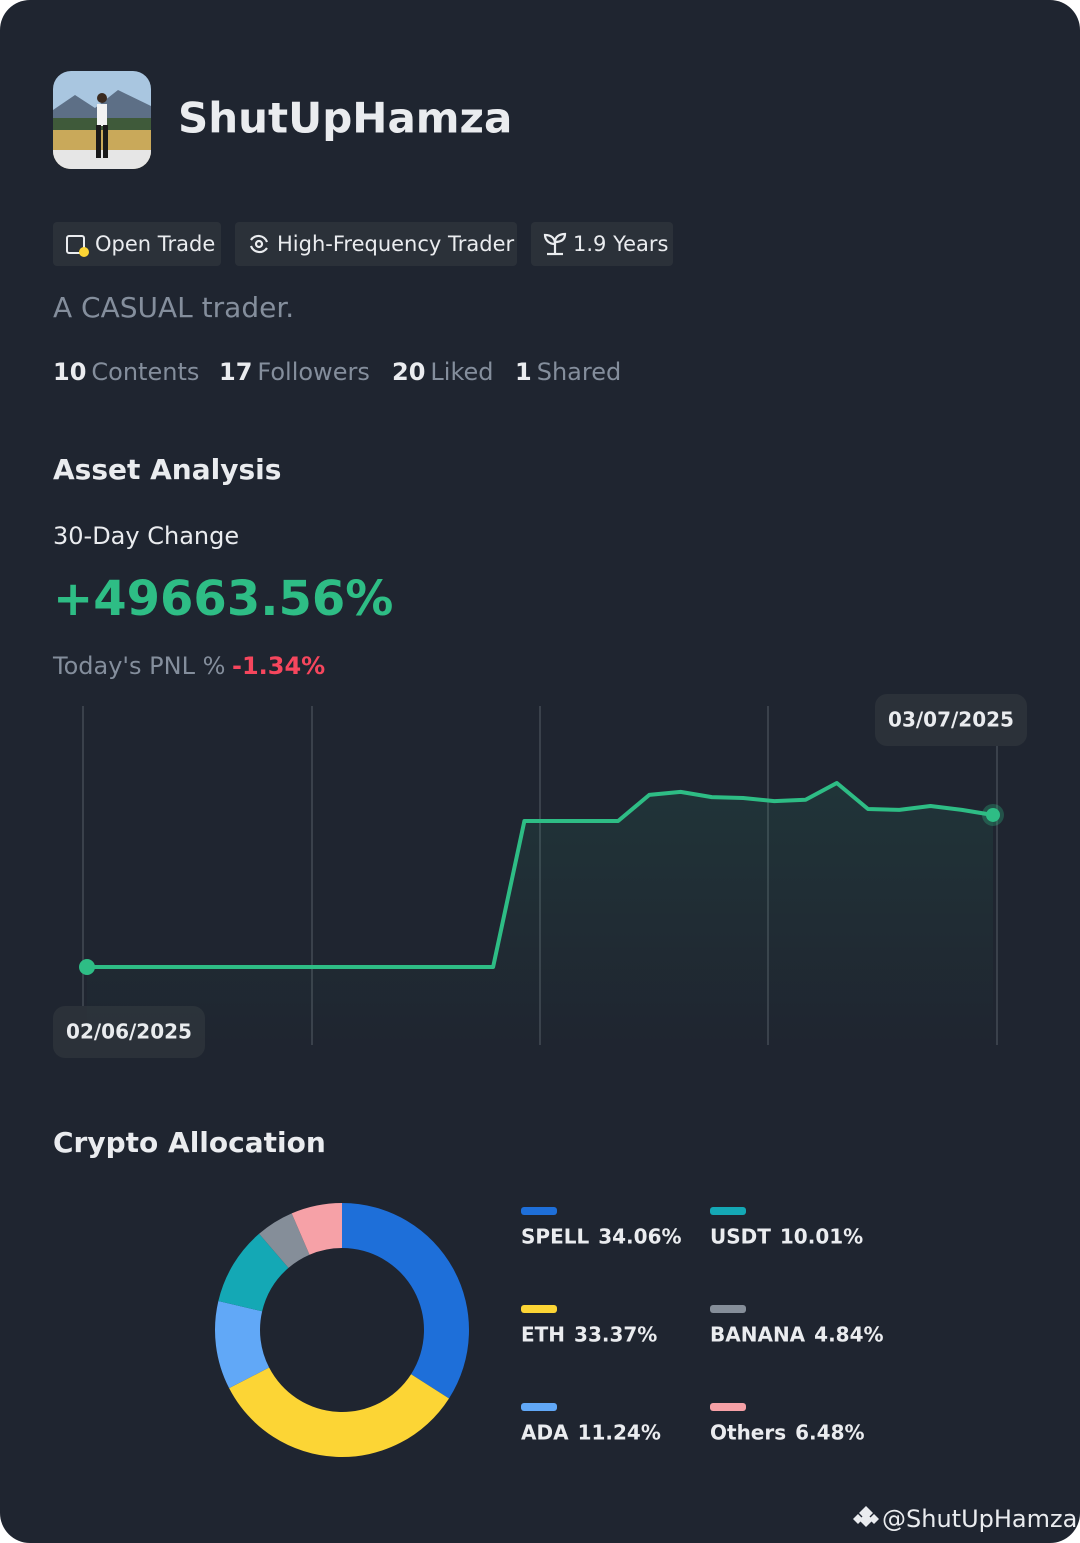 This screenshot has height=1543, width=1080. Describe the element at coordinates (523, 372) in the screenshot. I see `stat-count: 1` at that location.